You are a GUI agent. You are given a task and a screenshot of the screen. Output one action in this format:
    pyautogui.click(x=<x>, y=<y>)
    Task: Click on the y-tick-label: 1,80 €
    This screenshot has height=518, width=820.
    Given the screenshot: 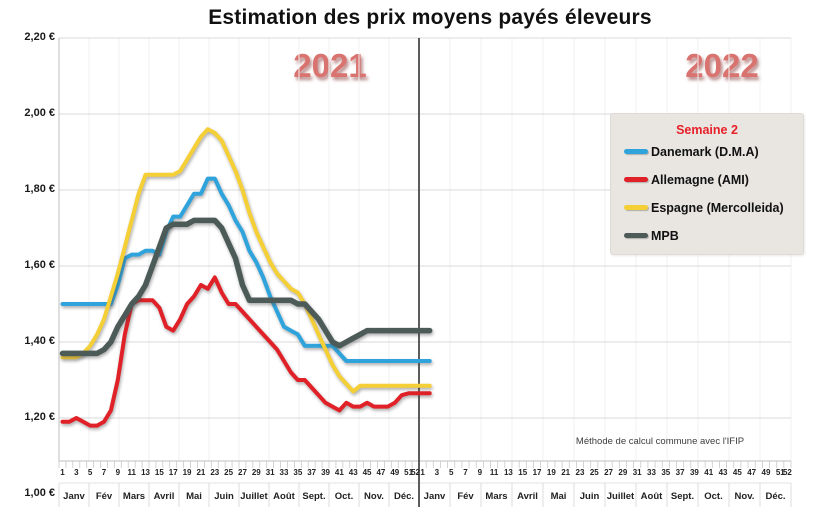 What is the action you would take?
    pyautogui.click(x=39, y=189)
    